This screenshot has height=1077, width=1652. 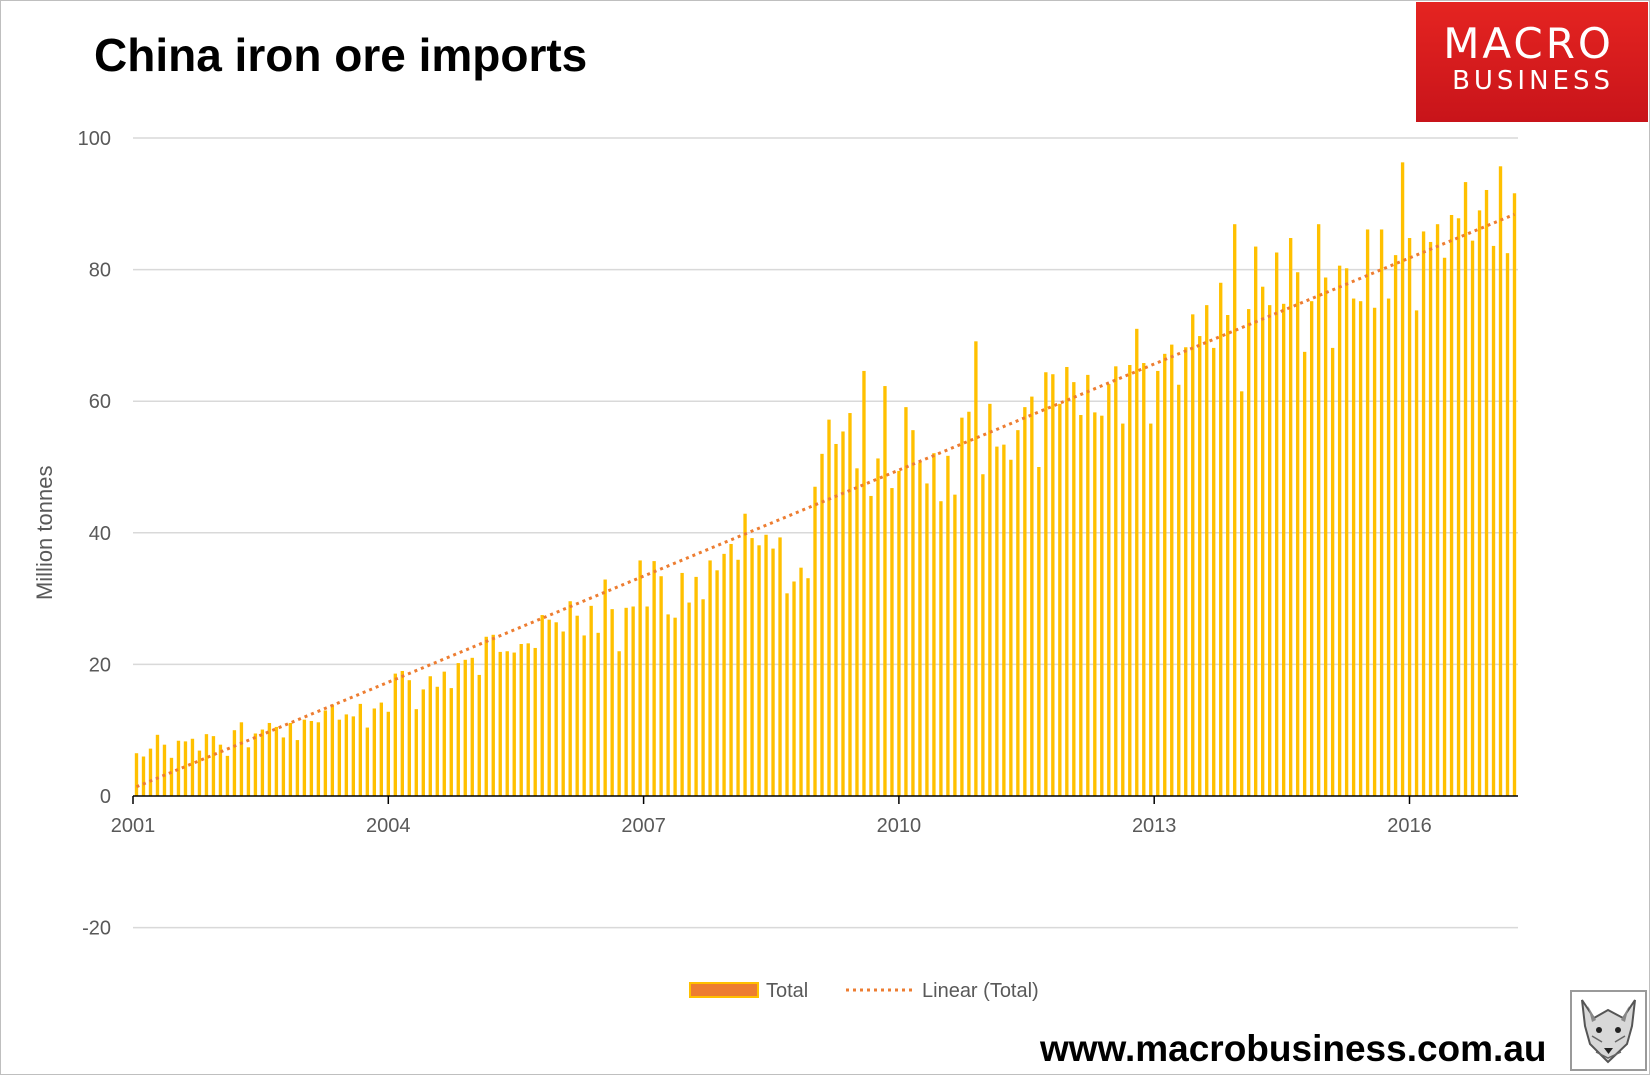 What do you see at coordinates (787, 991) in the screenshot?
I see `legend-total-label: Total` at bounding box center [787, 991].